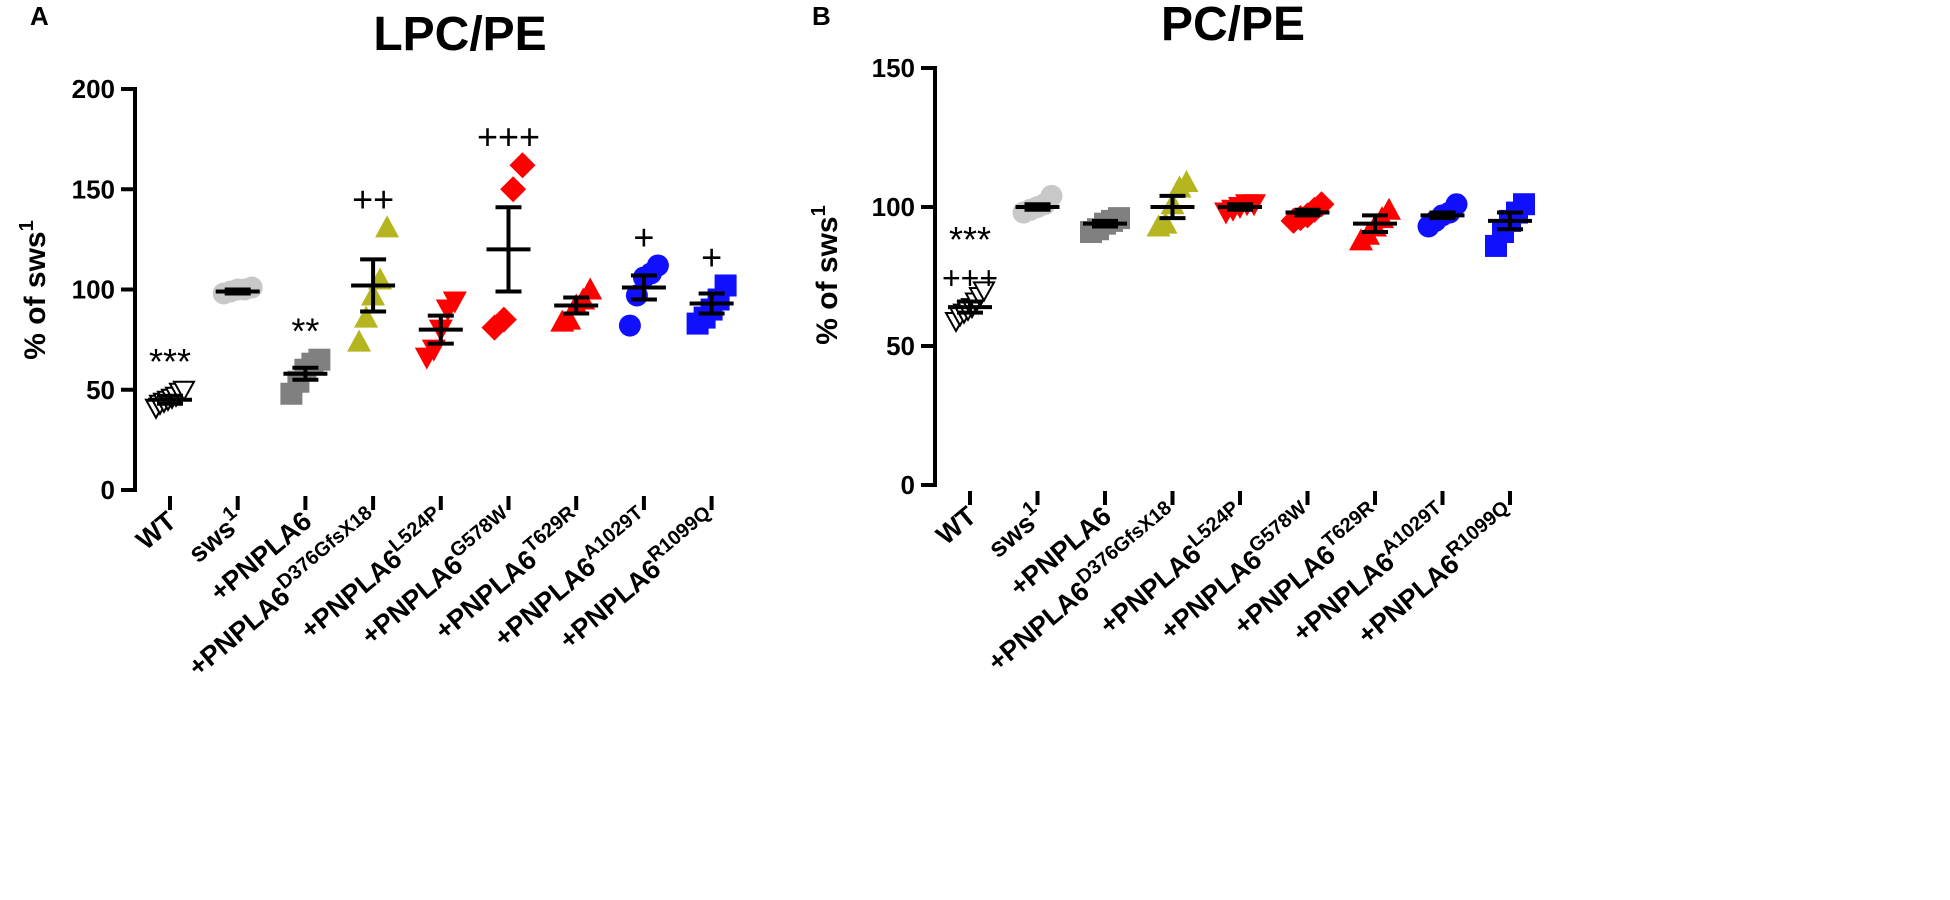 The height and width of the screenshot is (900, 1950). Describe the element at coordinates (39, 16) in the screenshot. I see `panel-label: A` at that location.